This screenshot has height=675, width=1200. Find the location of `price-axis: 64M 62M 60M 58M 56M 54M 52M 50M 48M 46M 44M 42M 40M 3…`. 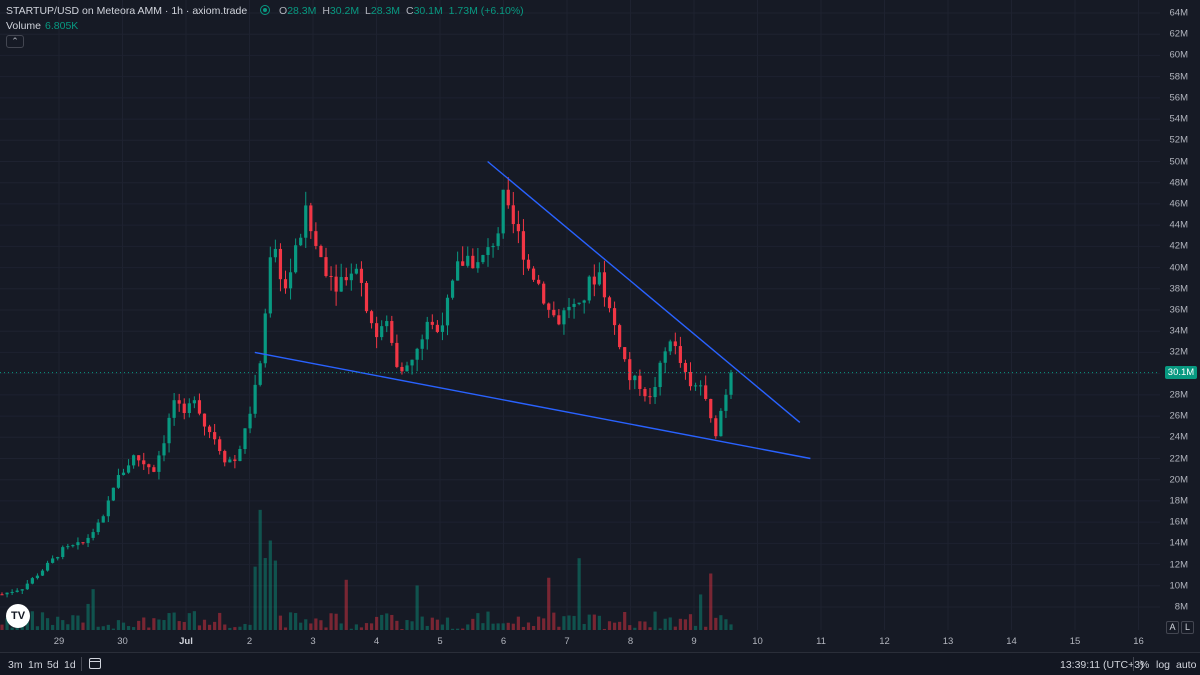

price-axis: 64M 62M 60M 58M 56M 54M 52M 50M 48M 46M 44M 42M 40M 3… is located at coordinates (1180, 315).